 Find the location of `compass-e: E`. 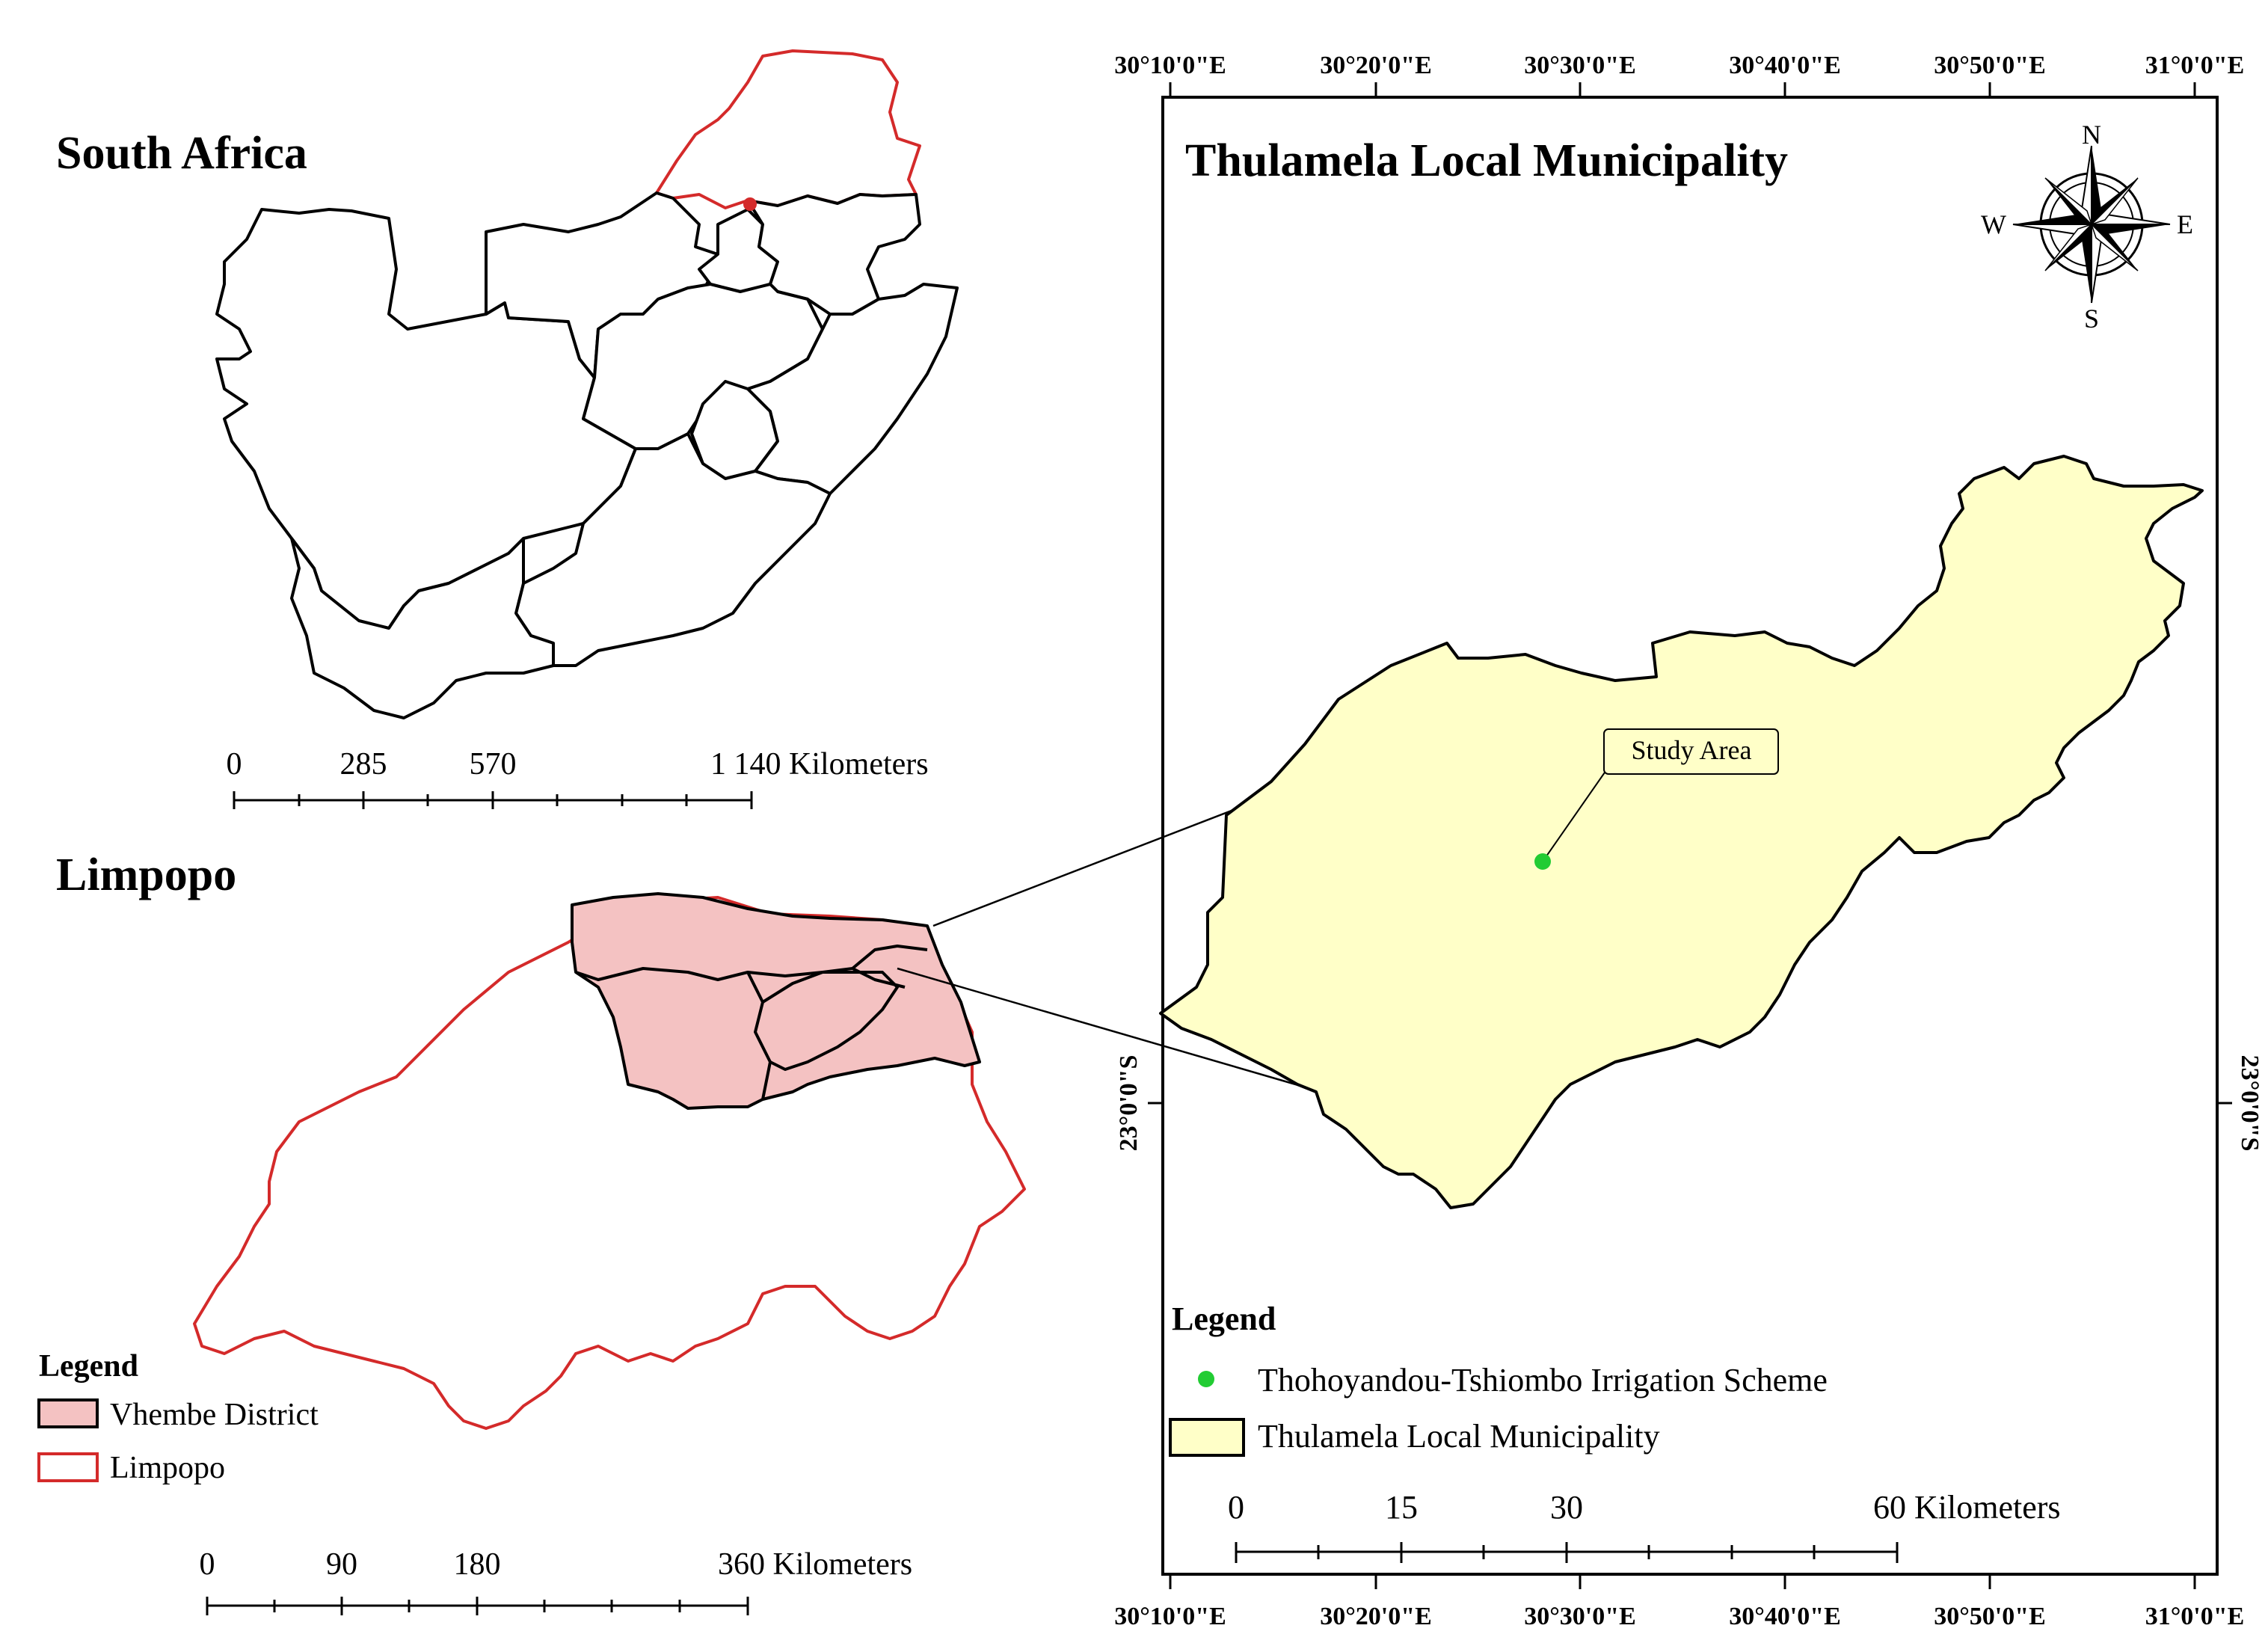

compass-e: E is located at coordinates (2185, 224).